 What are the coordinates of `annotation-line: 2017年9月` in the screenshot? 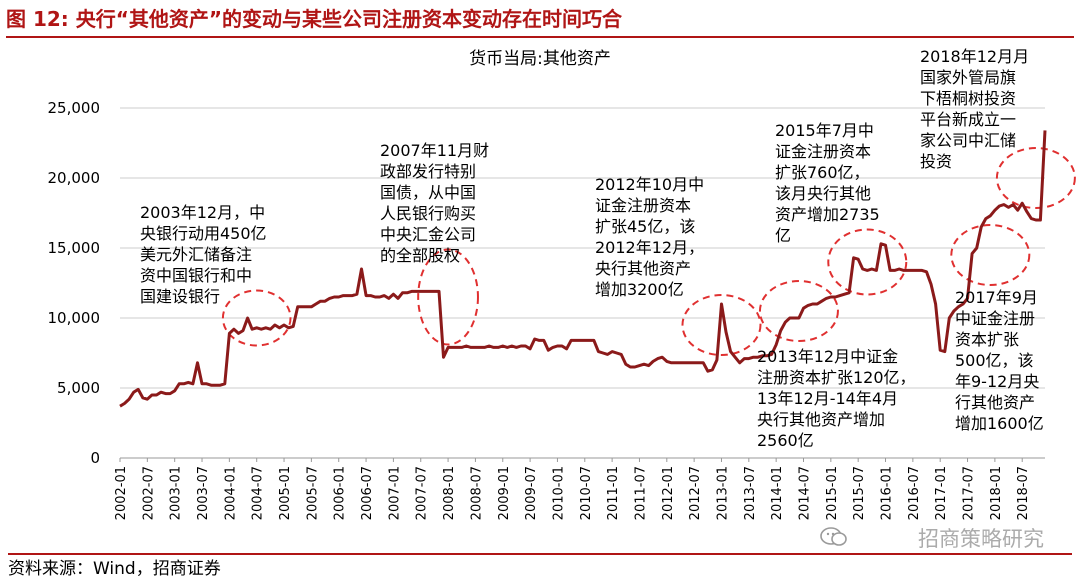 It's located at (996, 297).